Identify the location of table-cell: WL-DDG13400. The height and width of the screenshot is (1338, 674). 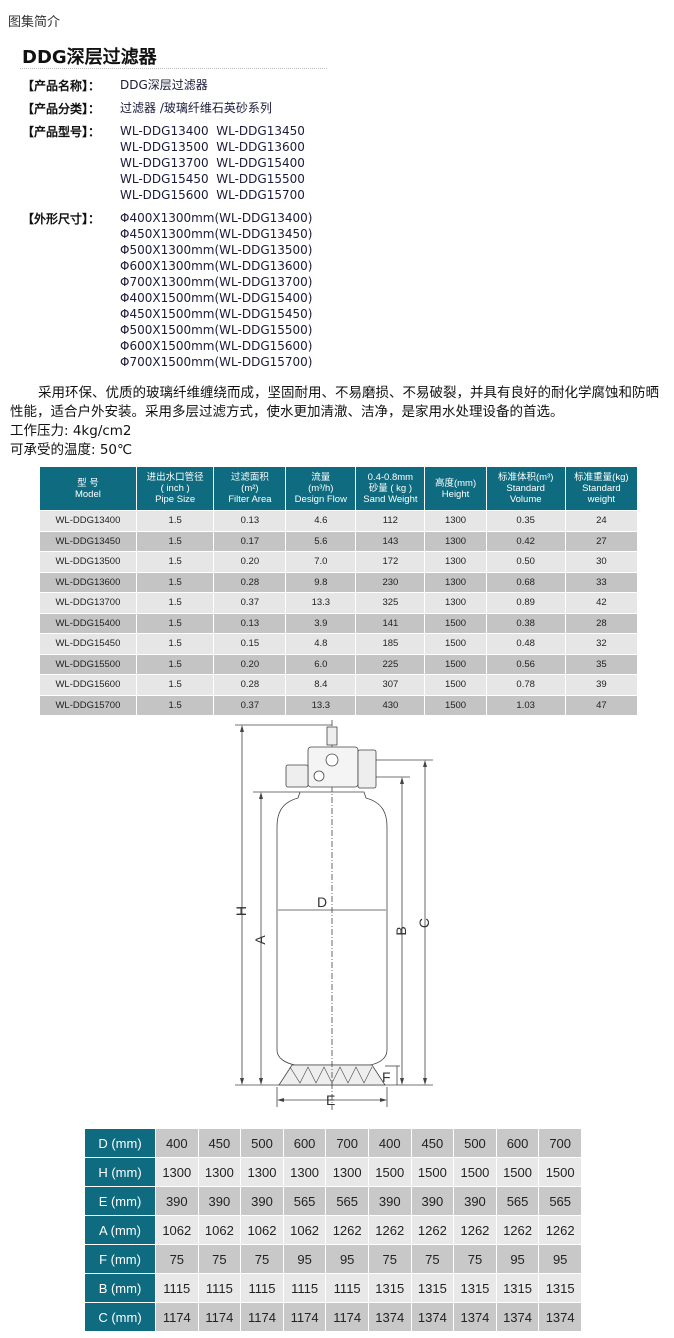
(88, 520).